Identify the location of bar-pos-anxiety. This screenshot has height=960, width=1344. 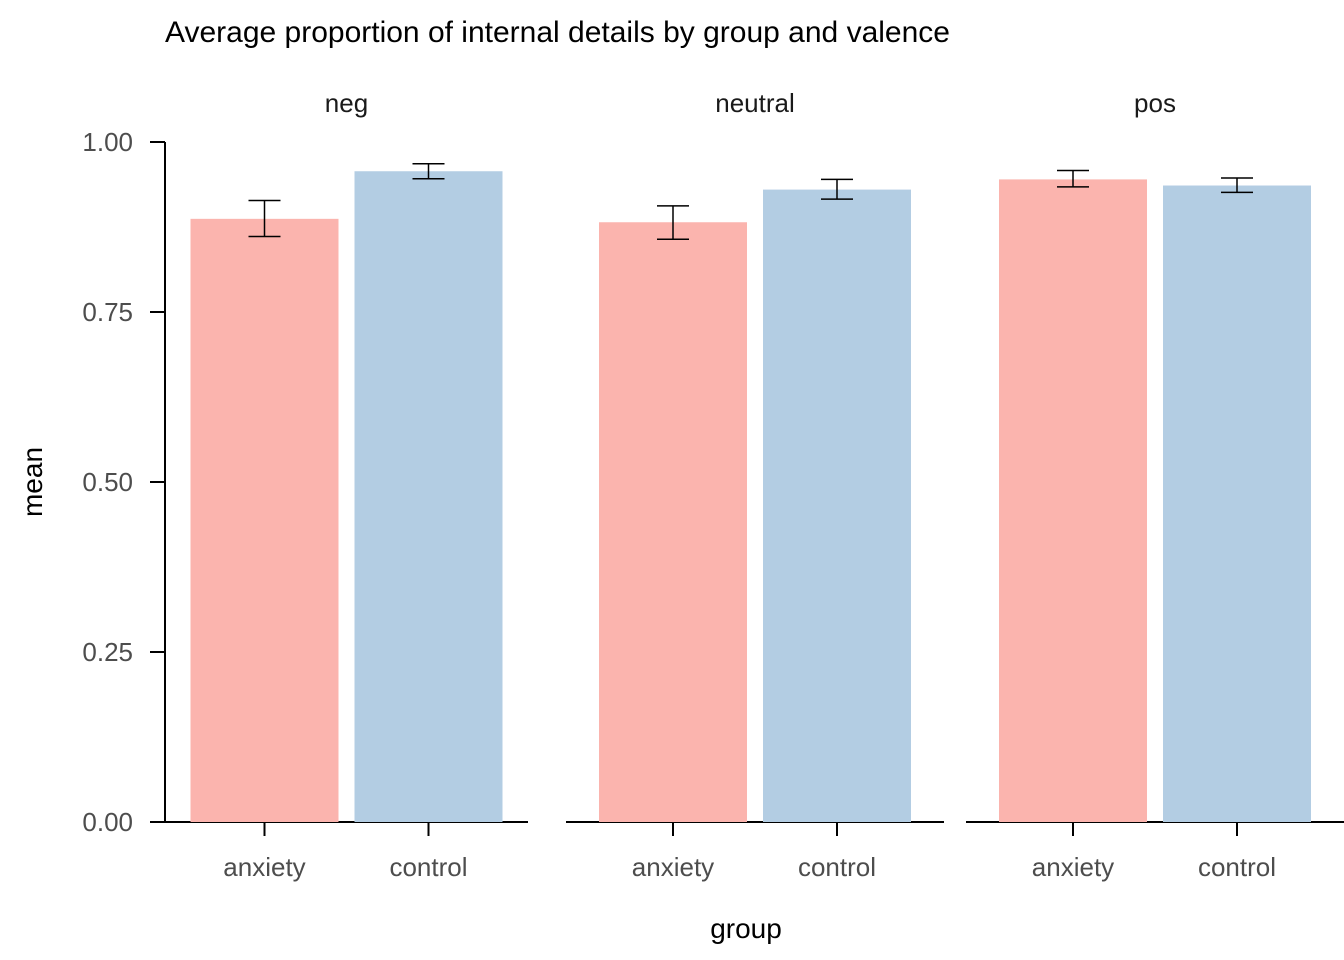
(1073, 500).